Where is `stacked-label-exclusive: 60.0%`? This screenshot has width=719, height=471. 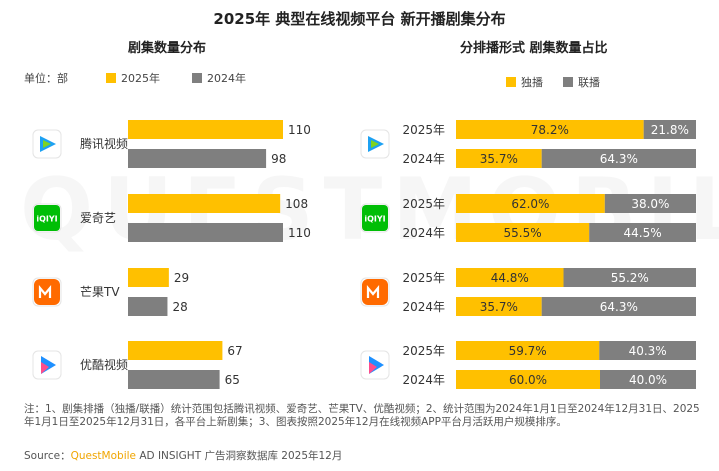
stacked-label-exclusive: 60.0% is located at coordinates (528, 380).